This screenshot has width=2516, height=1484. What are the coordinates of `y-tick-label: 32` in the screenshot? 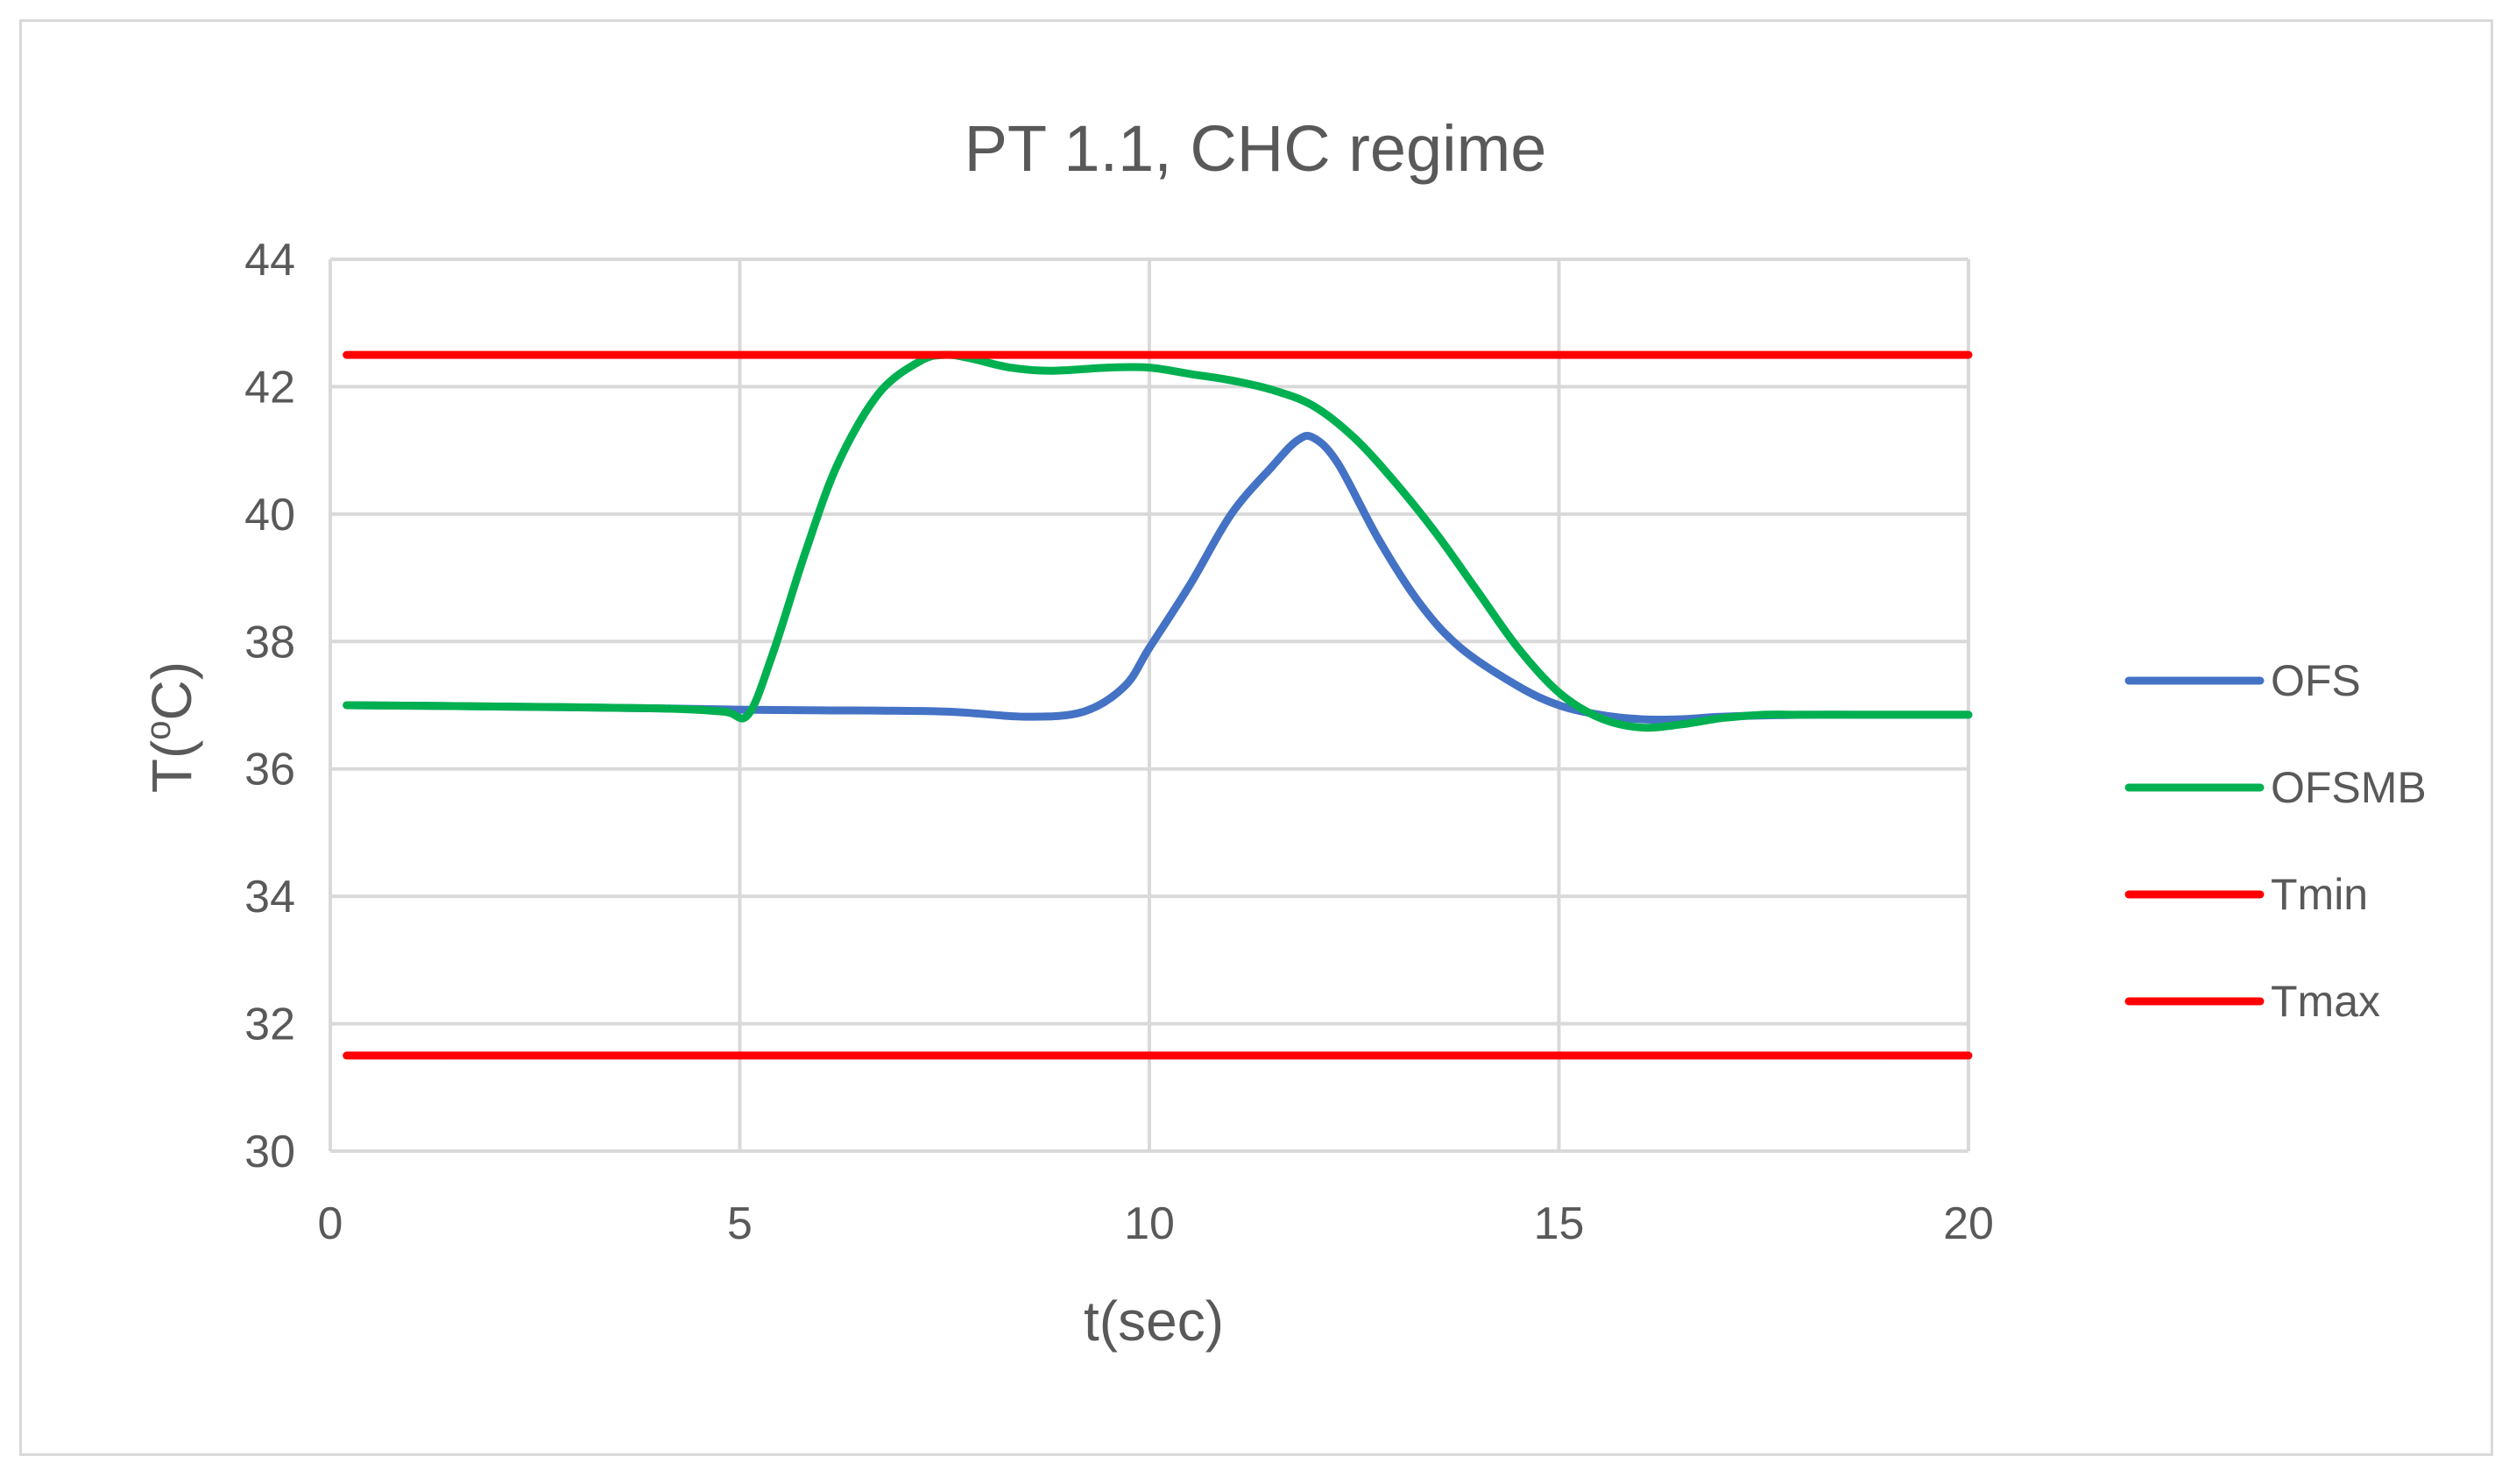 It's located at (269, 1025).